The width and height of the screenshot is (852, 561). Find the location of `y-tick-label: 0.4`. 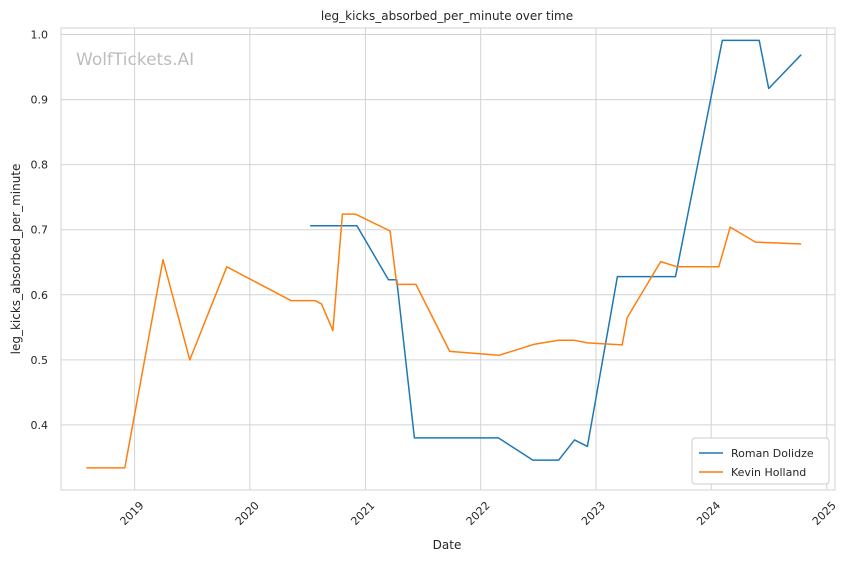

y-tick-label: 0.4 is located at coordinates (40, 425).